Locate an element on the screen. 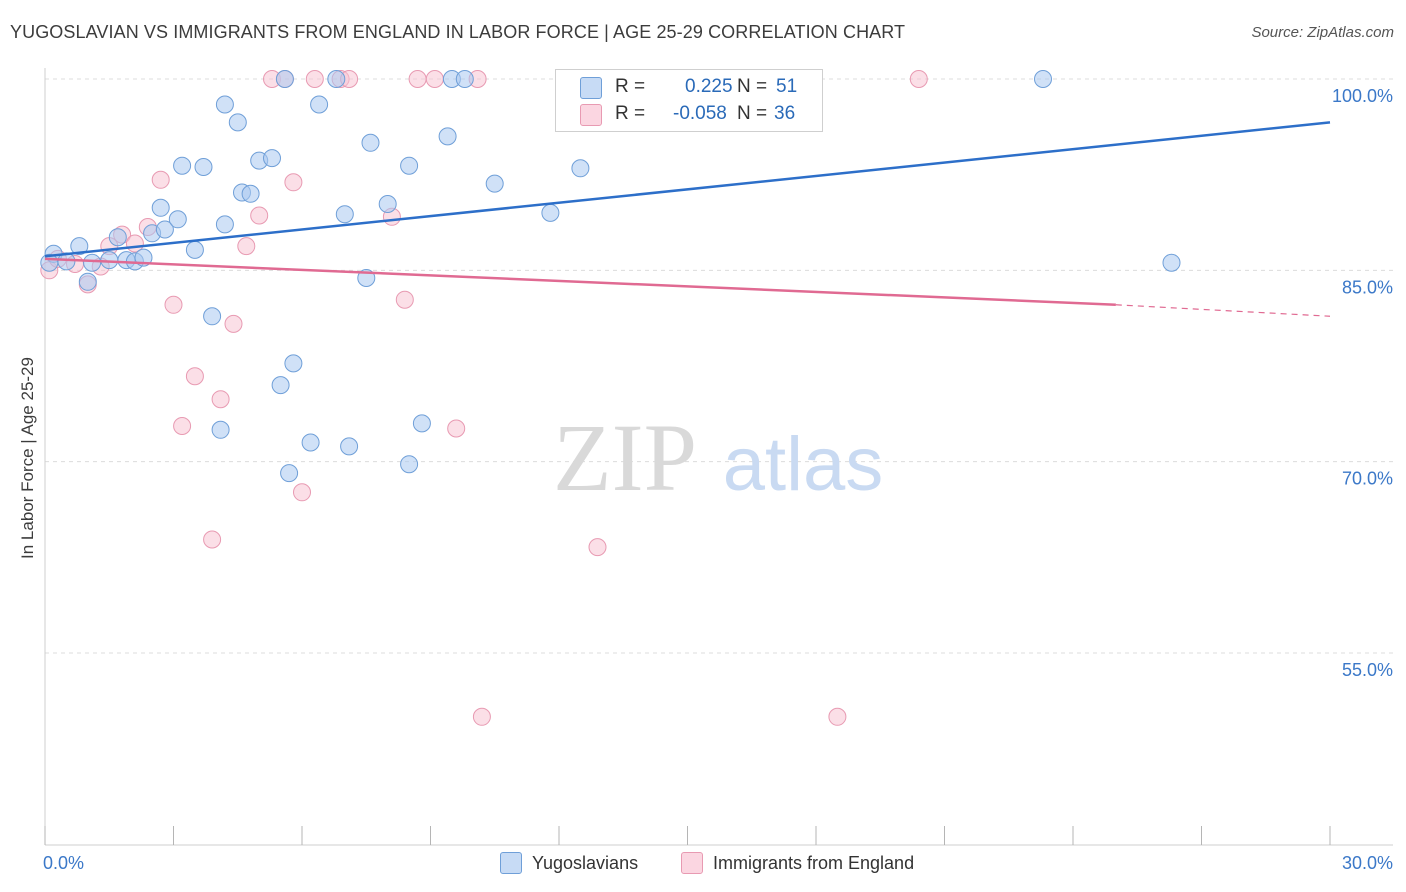  n-value: 36 is located at coordinates (785, 113).